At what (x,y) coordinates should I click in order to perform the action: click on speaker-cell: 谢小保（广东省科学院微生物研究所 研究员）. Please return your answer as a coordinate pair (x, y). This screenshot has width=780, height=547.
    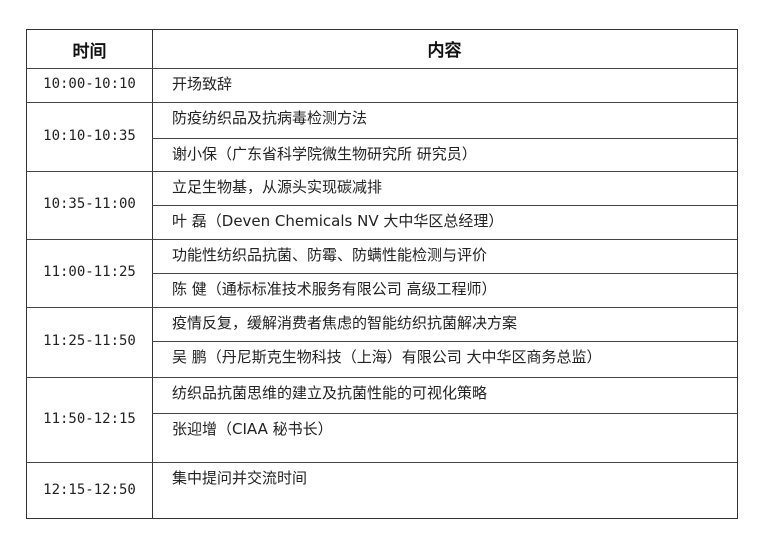
    Looking at the image, I should click on (324, 154).